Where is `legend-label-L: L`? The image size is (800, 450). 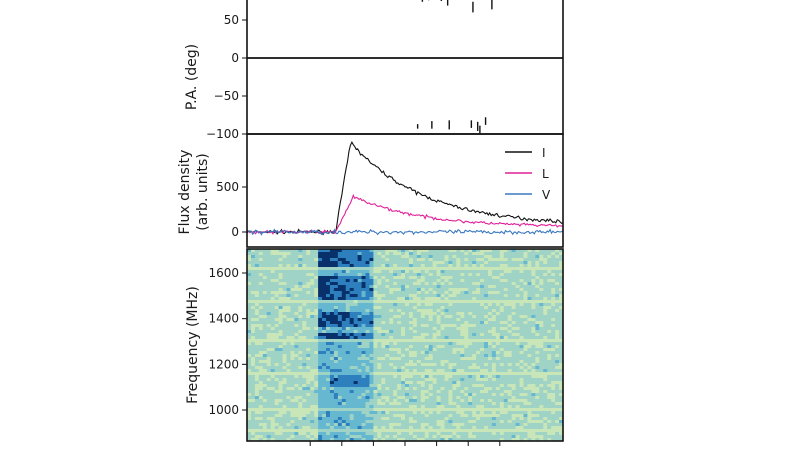
legend-label-L: L is located at coordinates (545, 174).